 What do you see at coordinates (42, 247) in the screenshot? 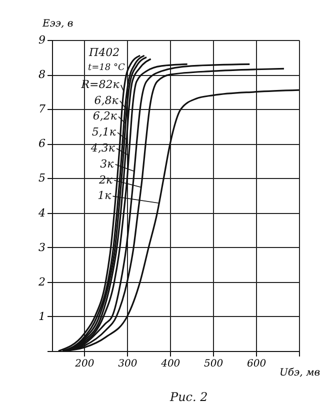
I see `y-tick-label: 3` at bounding box center [42, 247].